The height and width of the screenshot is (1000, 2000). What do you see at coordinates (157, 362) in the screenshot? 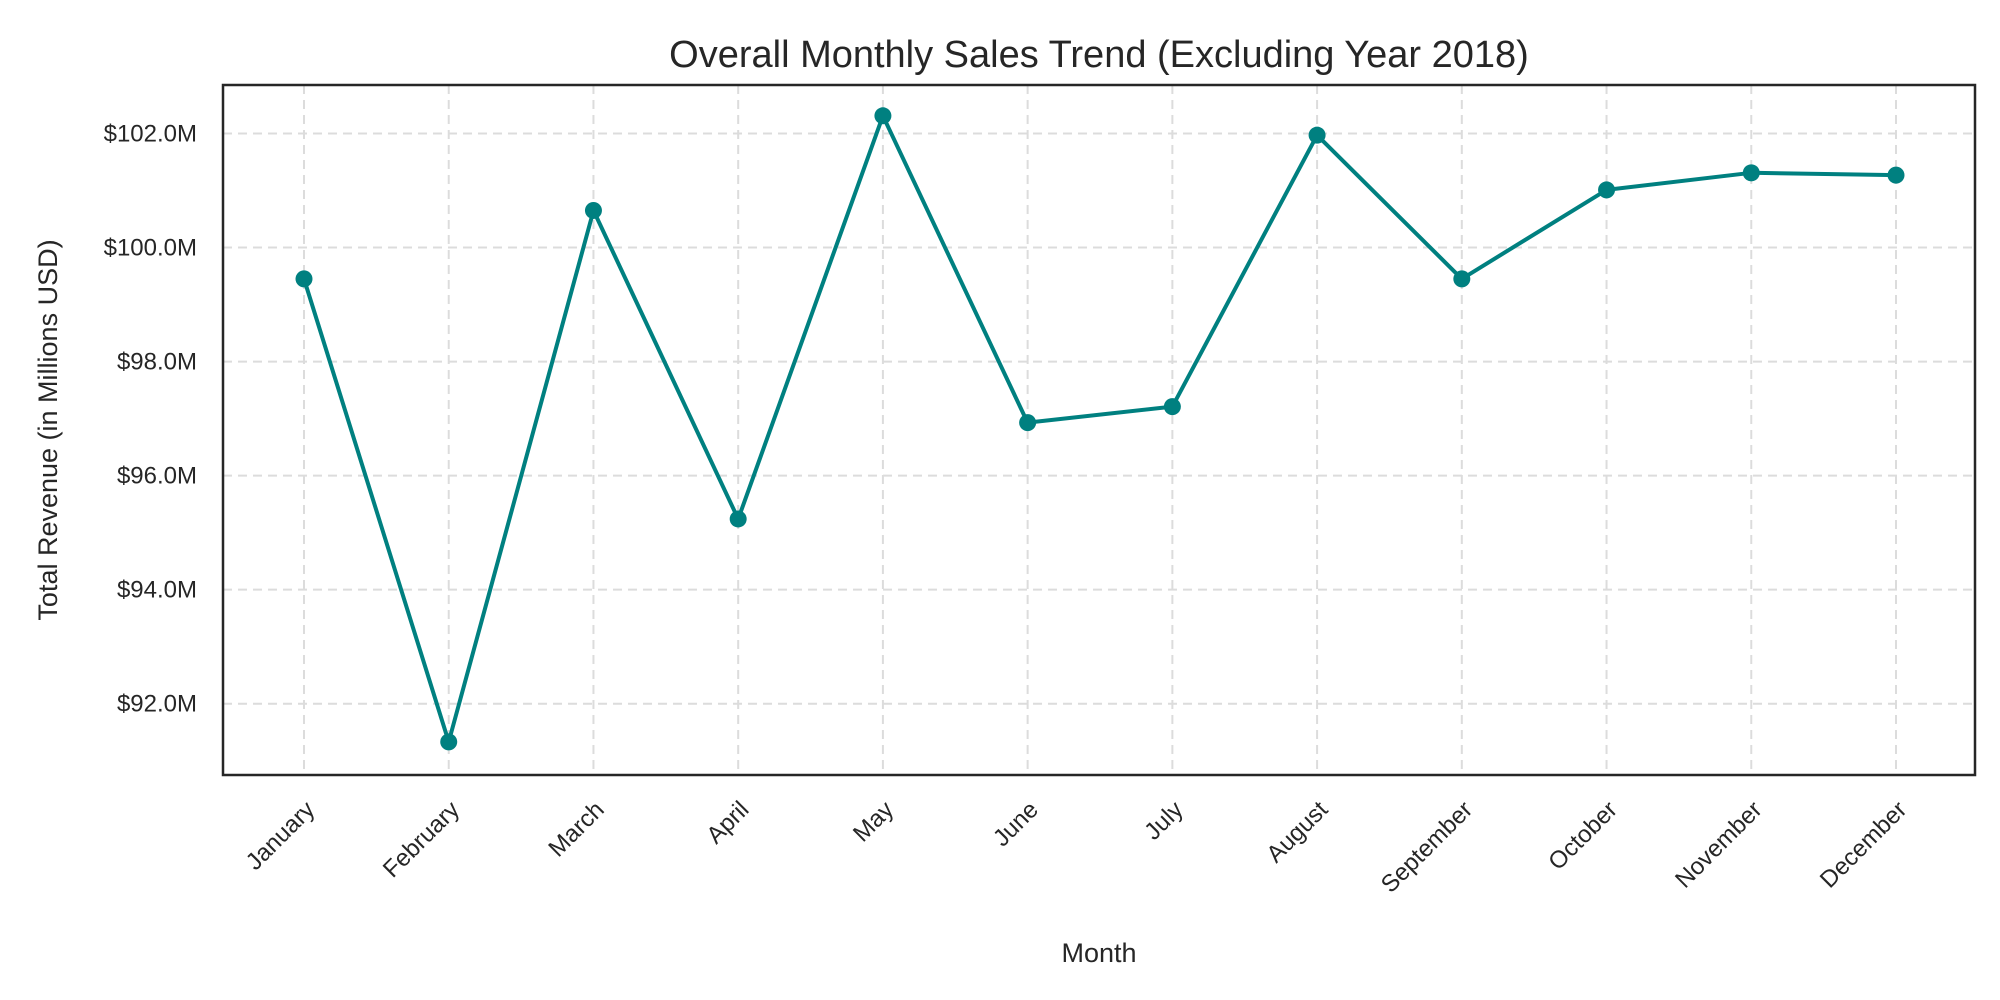
I see `y-tick-label: $98.0M` at bounding box center [157, 362].